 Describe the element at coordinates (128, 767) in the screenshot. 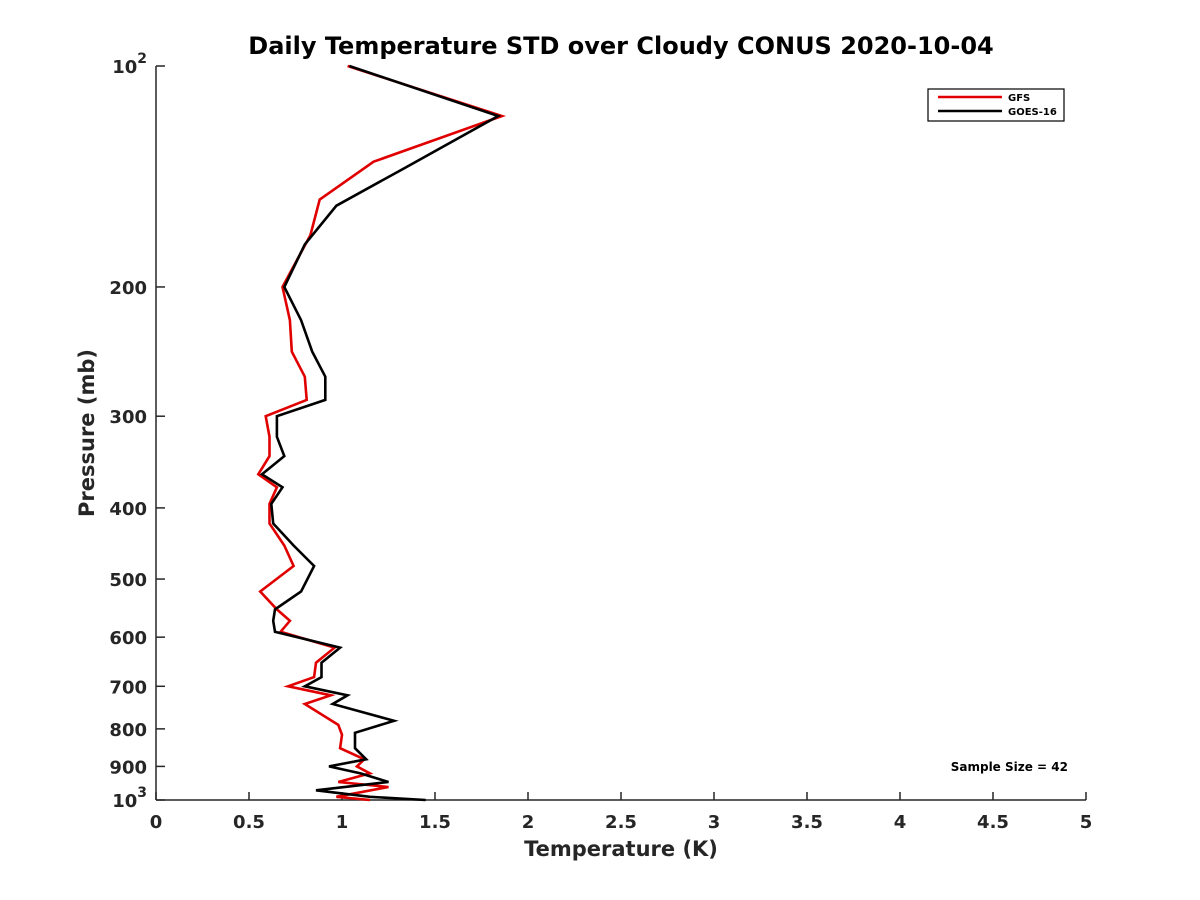

I see `y-tick-label: 900` at that location.